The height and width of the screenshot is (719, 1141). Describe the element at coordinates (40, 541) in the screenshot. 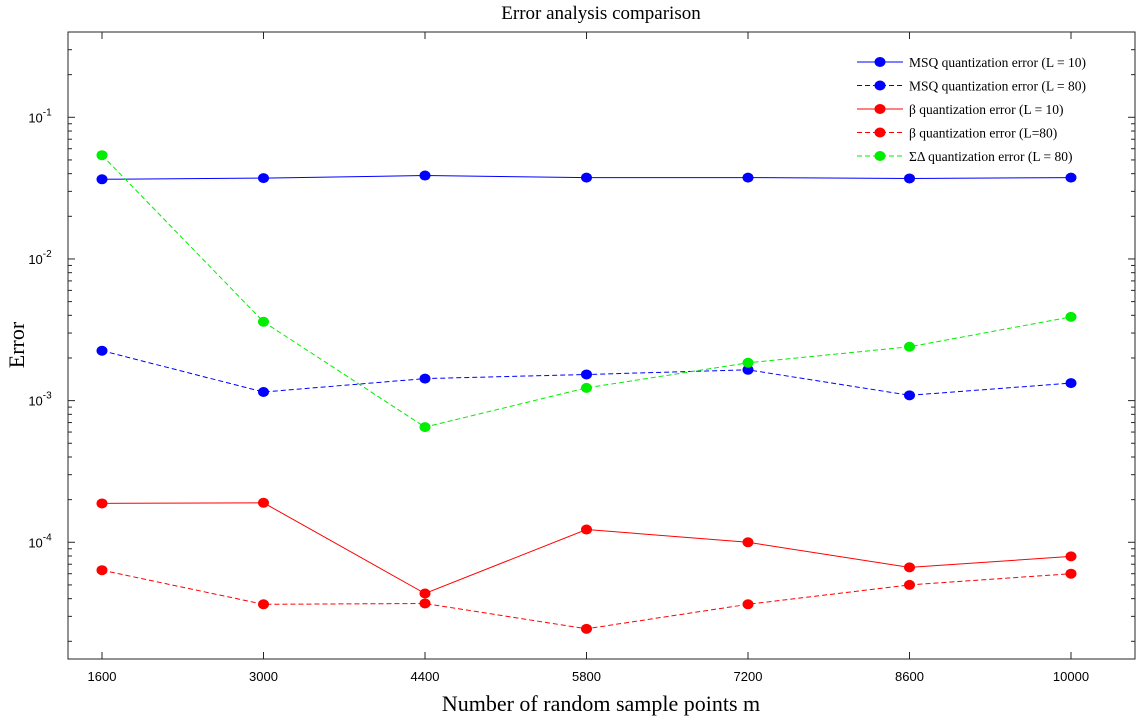

I see `y-tick-label: 10⁻⁴` at that location.